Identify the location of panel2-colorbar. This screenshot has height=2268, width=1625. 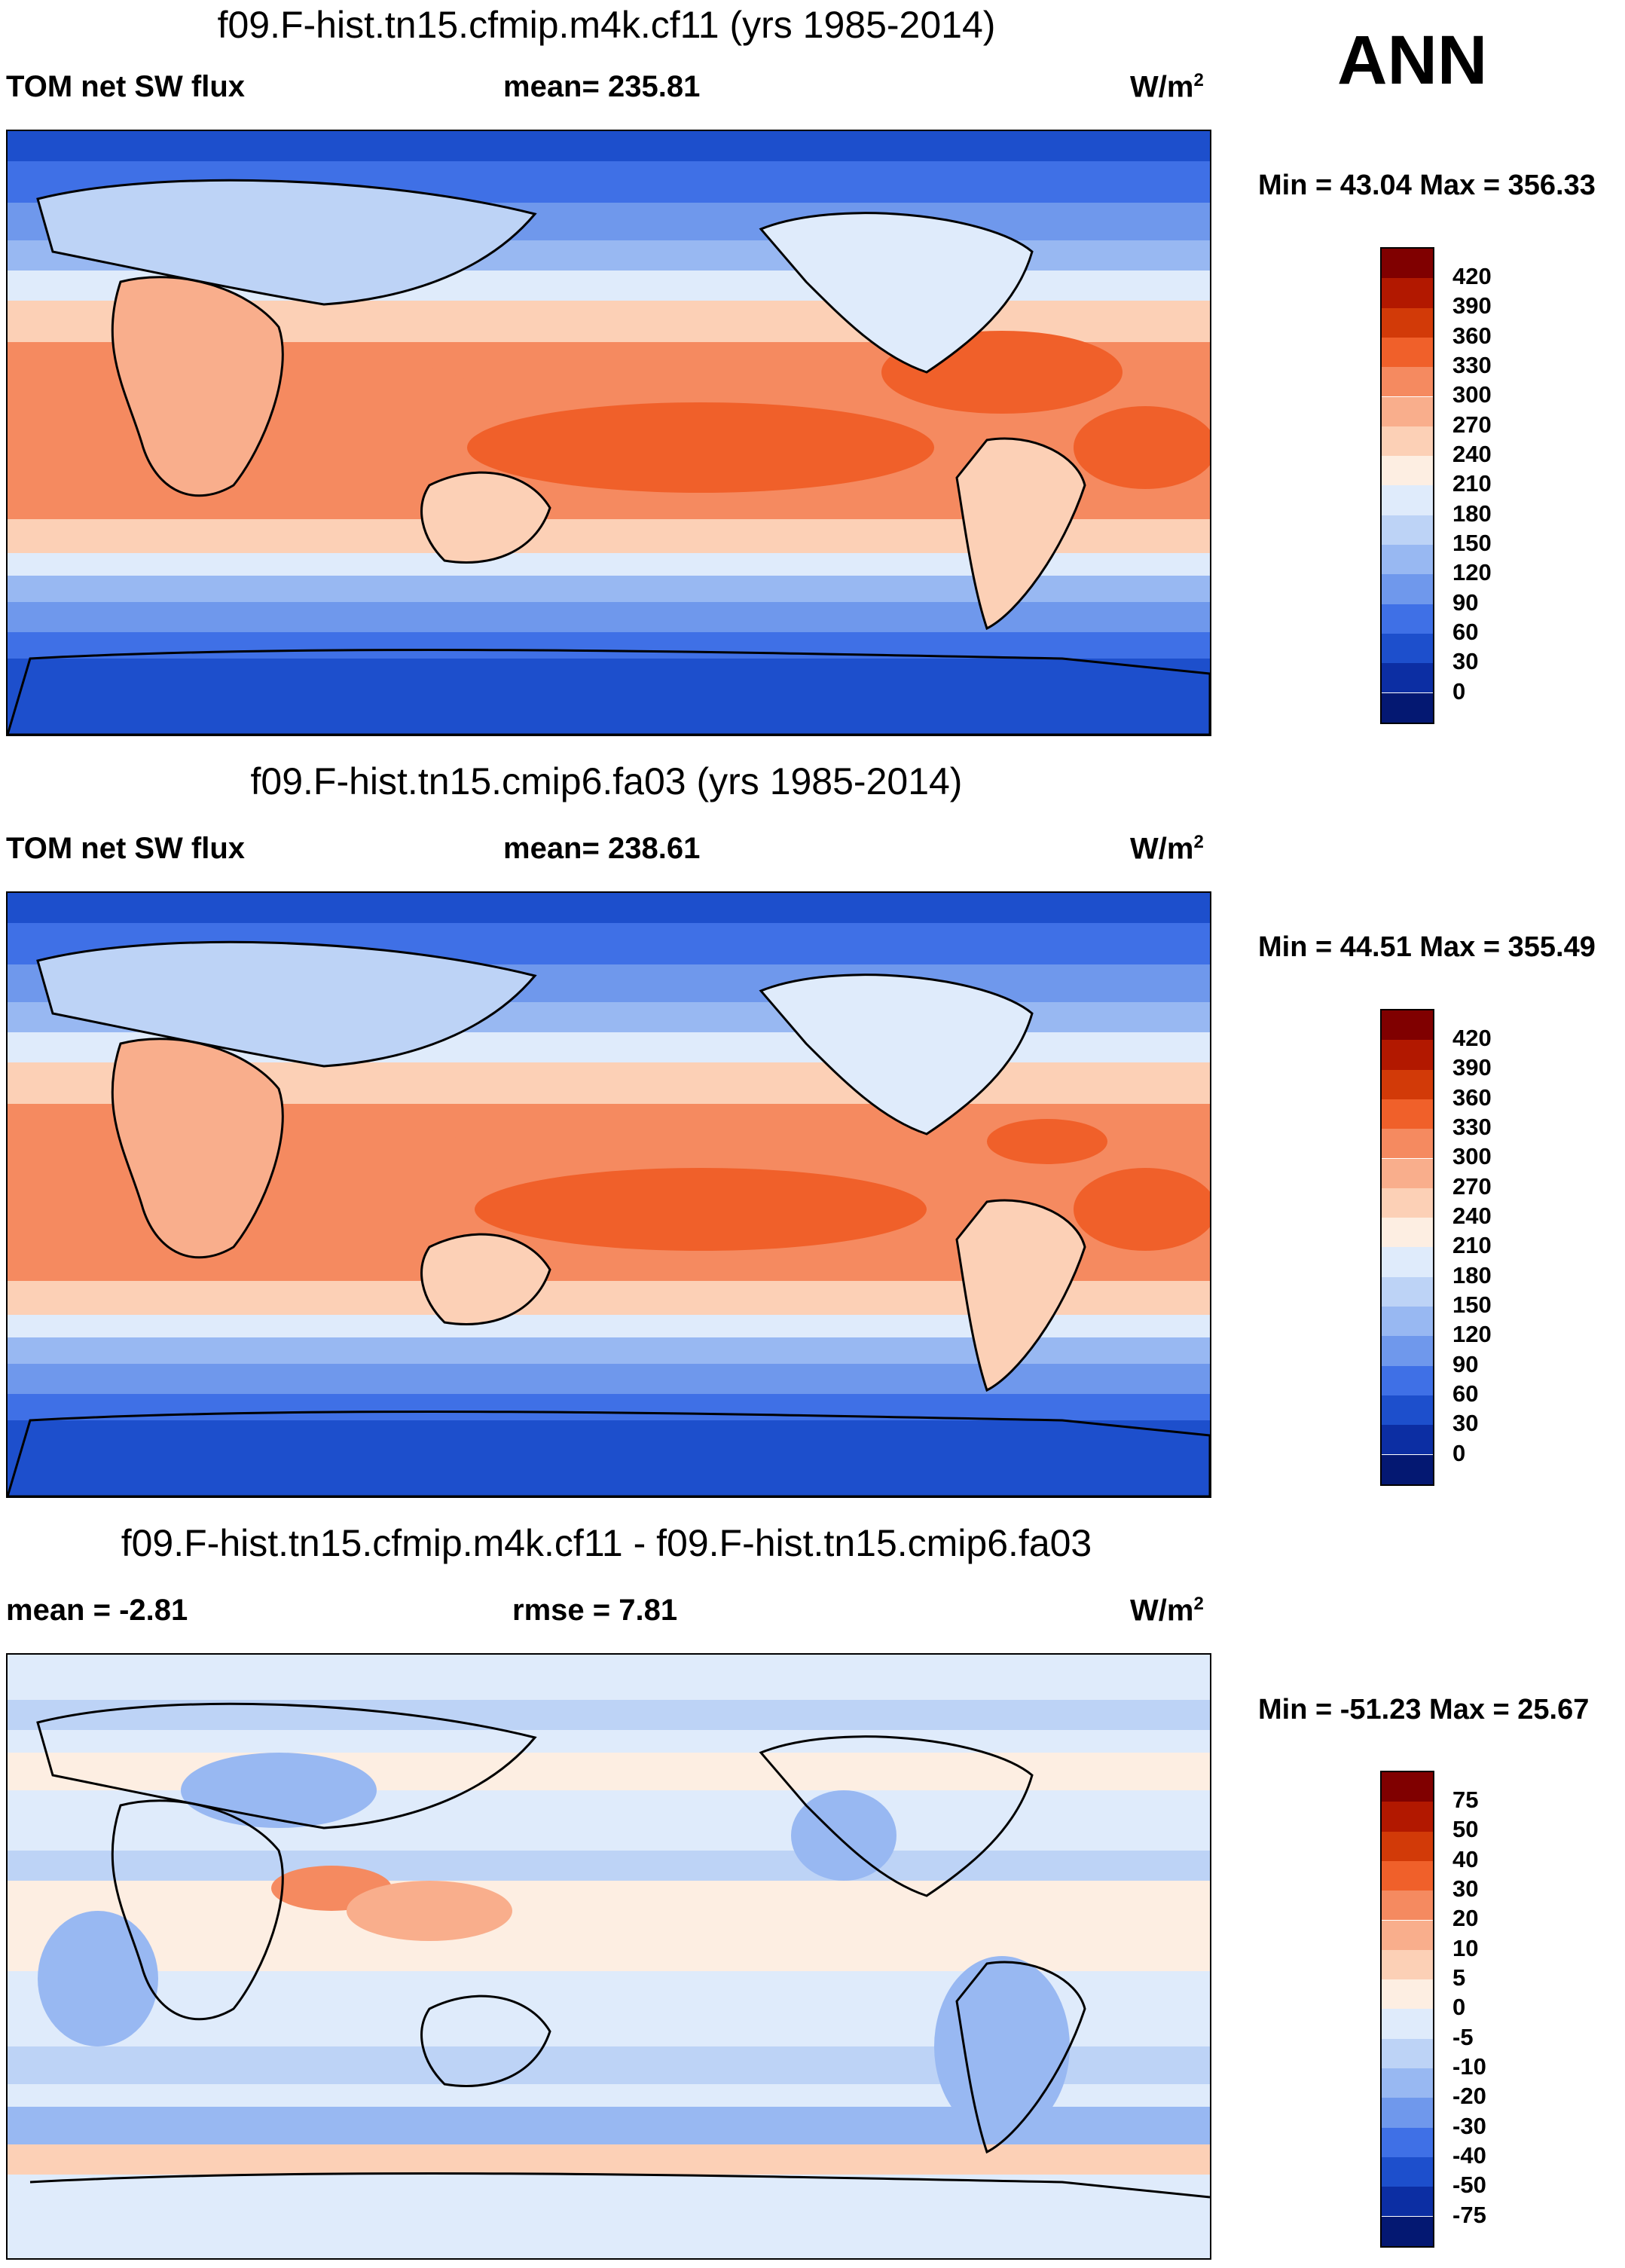
(1407, 1247).